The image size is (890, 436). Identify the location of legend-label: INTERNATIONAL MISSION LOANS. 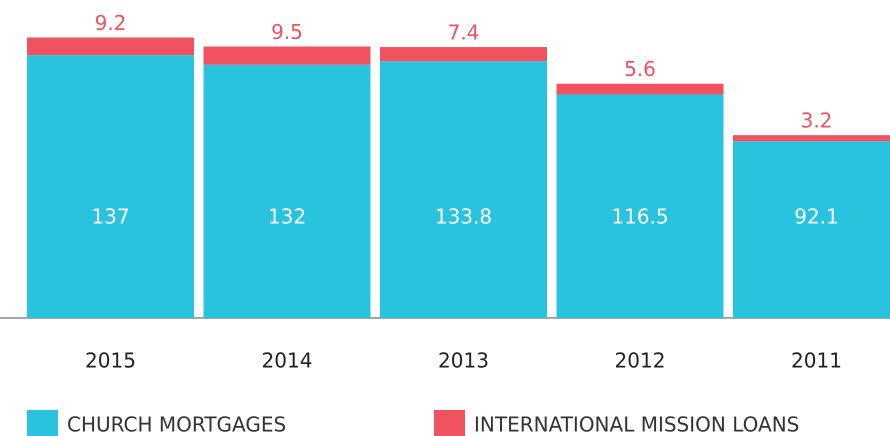
(636, 424).